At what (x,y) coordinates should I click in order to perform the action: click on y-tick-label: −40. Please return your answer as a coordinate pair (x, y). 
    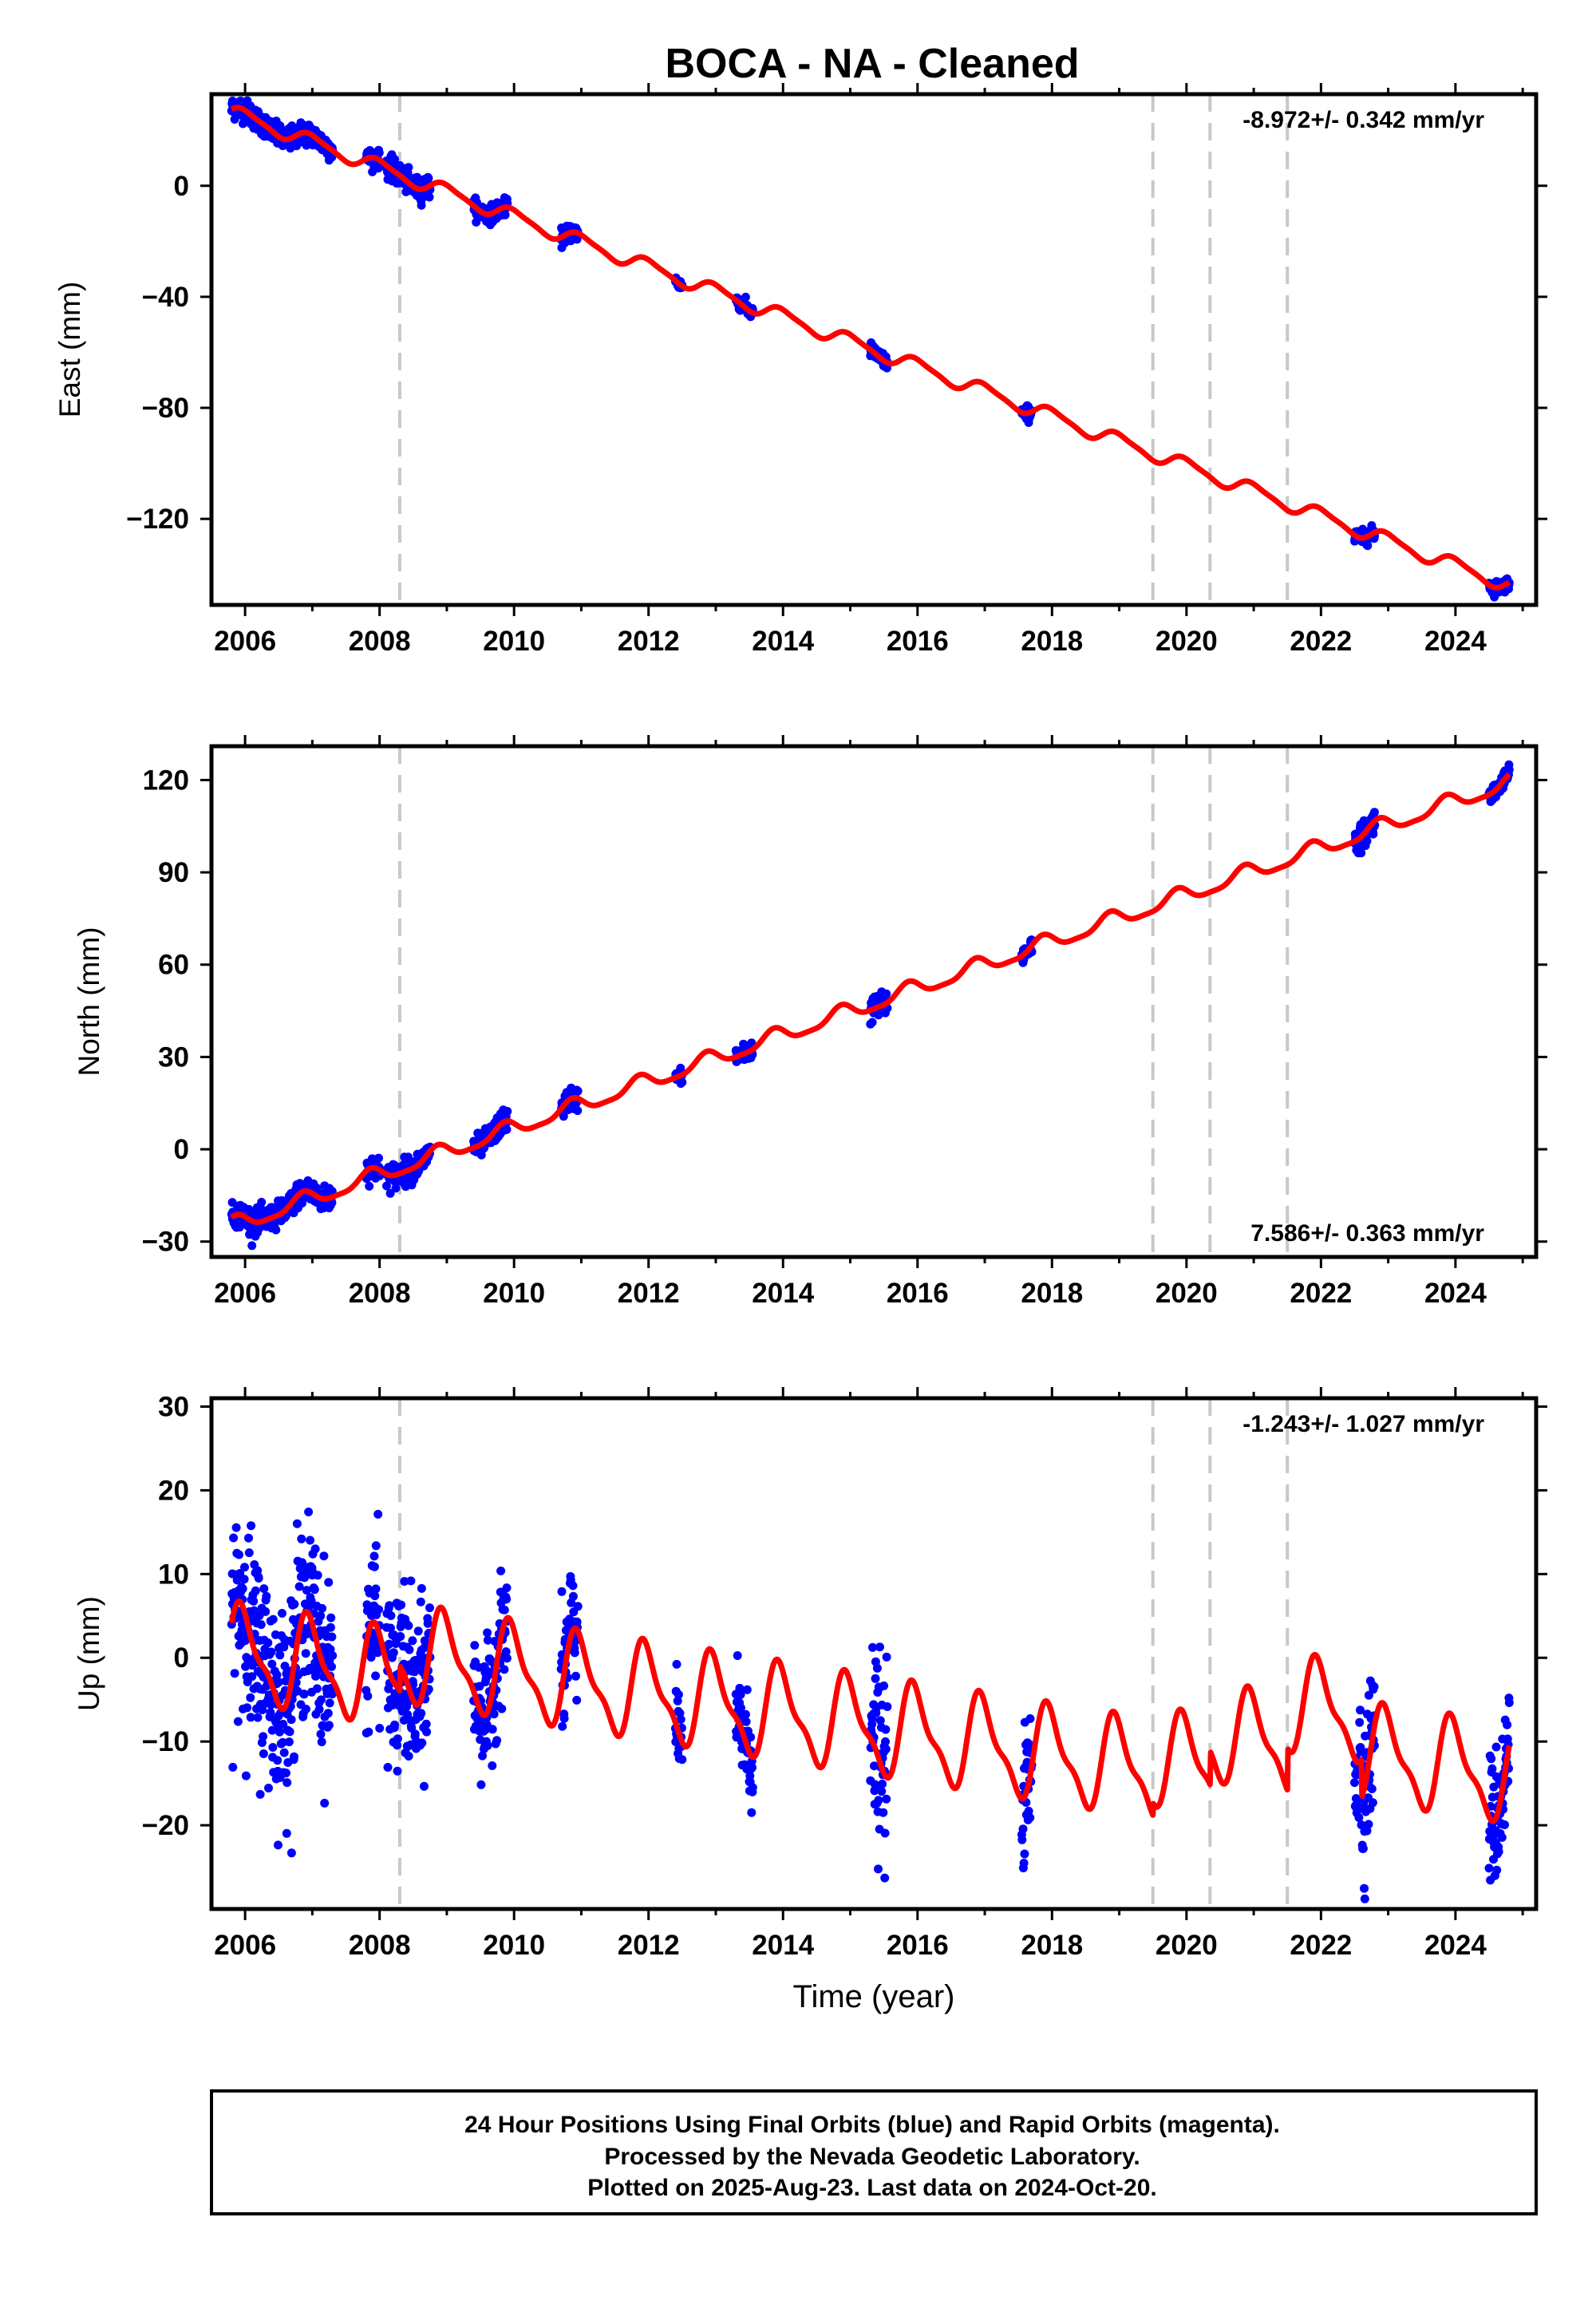
    Looking at the image, I should click on (165, 297).